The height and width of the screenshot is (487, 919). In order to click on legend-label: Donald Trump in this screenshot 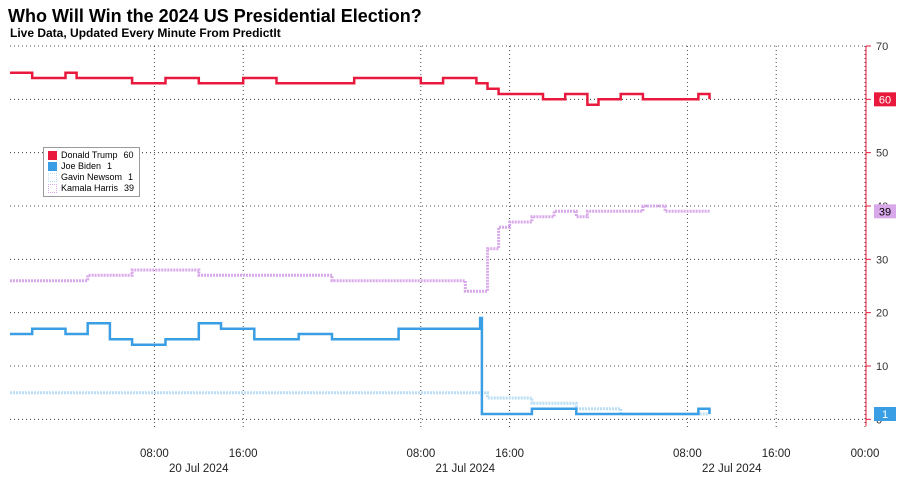, I will do `click(89, 155)`.